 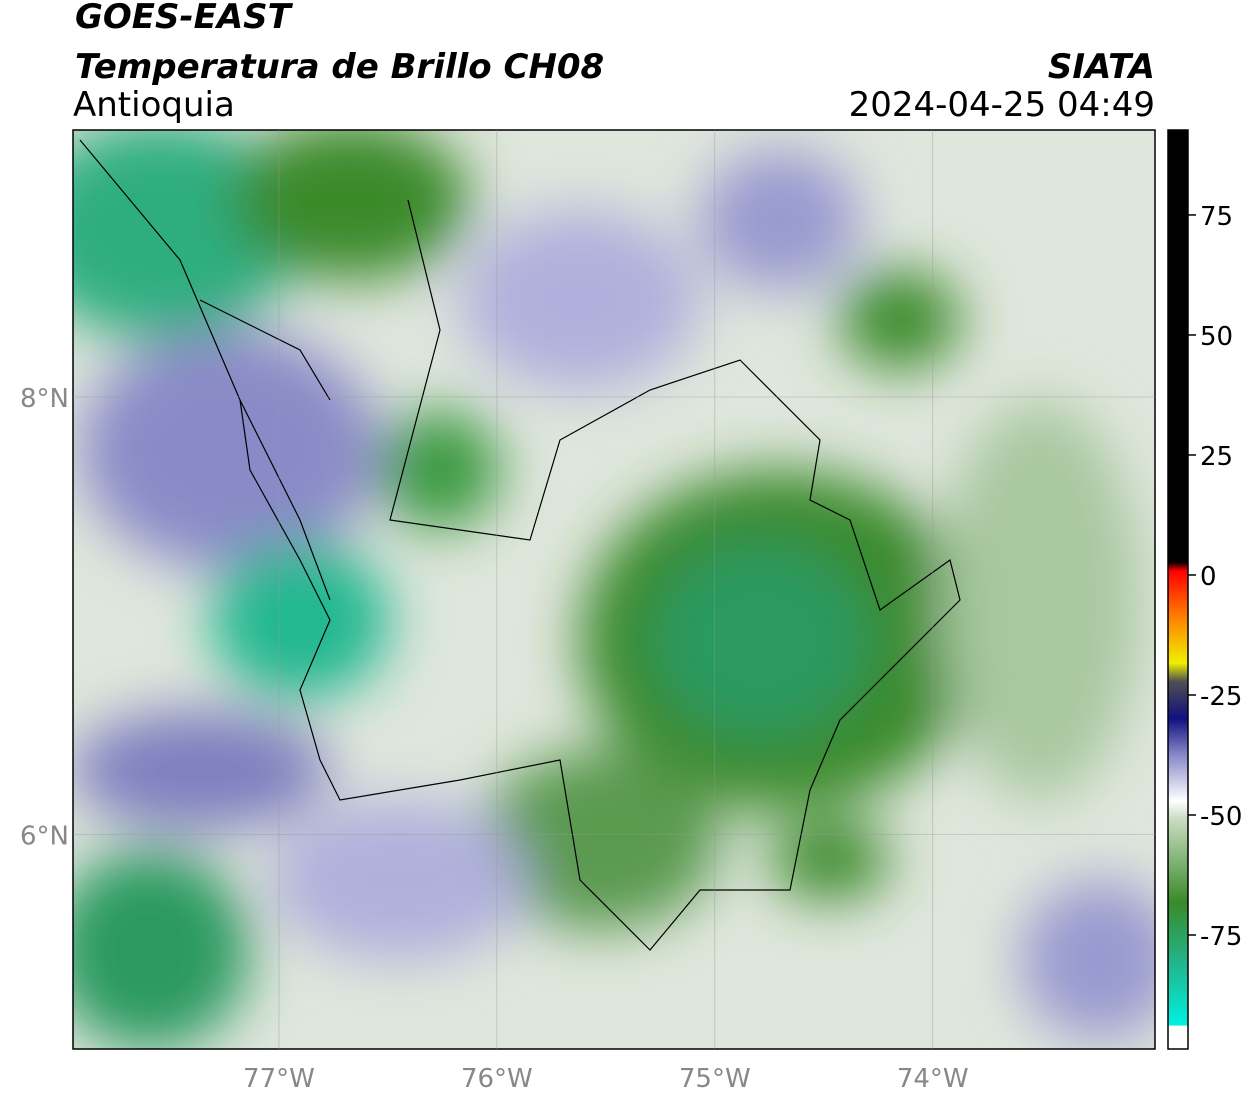 What do you see at coordinates (154, 105) in the screenshot?
I see `region: Antioquia` at bounding box center [154, 105].